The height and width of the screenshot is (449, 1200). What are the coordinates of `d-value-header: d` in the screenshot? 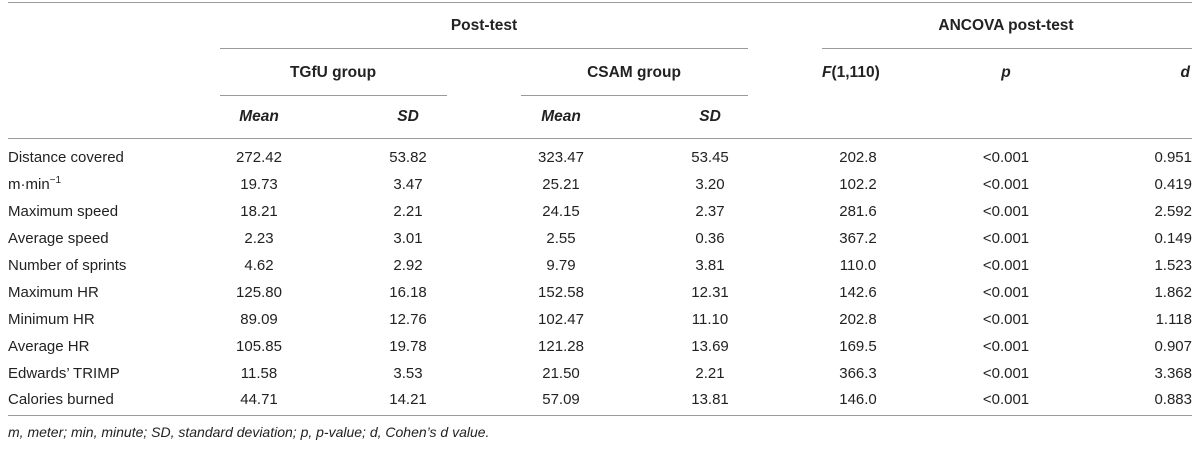 It's located at (1185, 72).